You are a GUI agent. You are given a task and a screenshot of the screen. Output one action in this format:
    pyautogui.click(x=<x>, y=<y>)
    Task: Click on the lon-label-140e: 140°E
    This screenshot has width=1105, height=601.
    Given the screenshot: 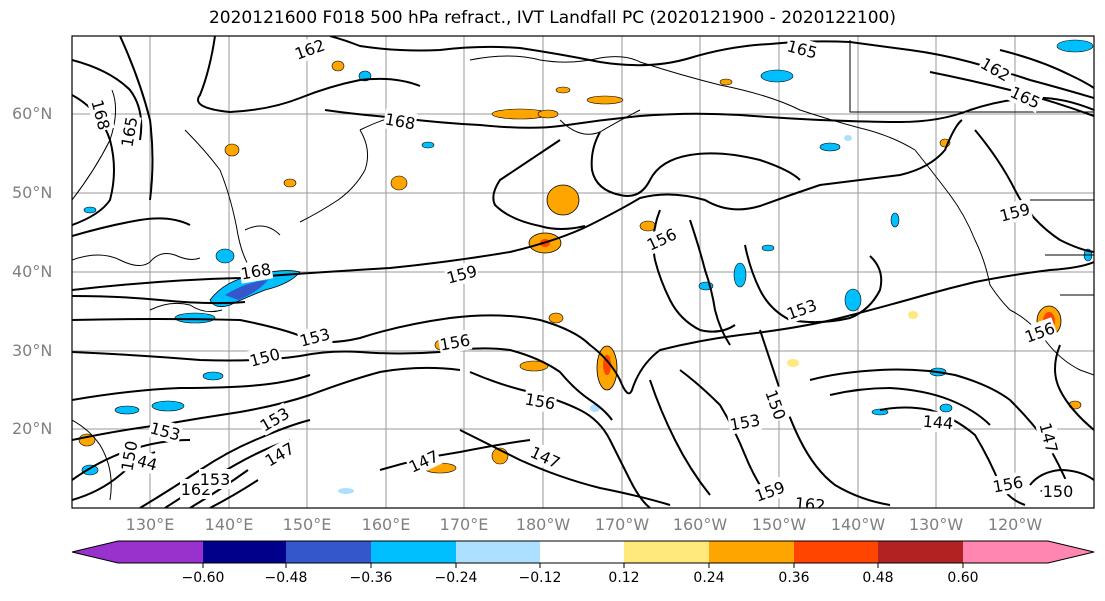 What is the action you would take?
    pyautogui.click(x=229, y=524)
    